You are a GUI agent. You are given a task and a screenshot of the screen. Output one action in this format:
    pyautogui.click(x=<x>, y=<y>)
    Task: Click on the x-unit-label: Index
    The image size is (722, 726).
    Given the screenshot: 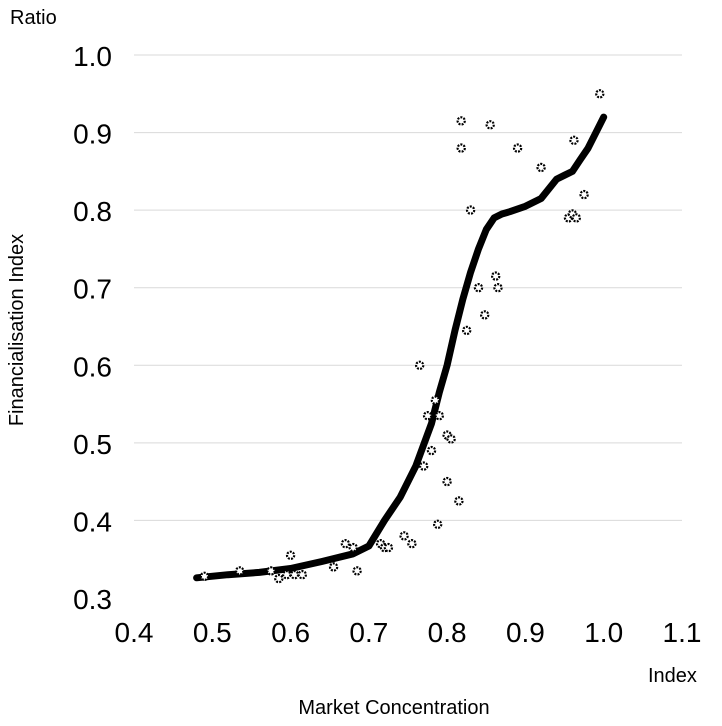 What is the action you would take?
    pyautogui.click(x=672, y=676)
    